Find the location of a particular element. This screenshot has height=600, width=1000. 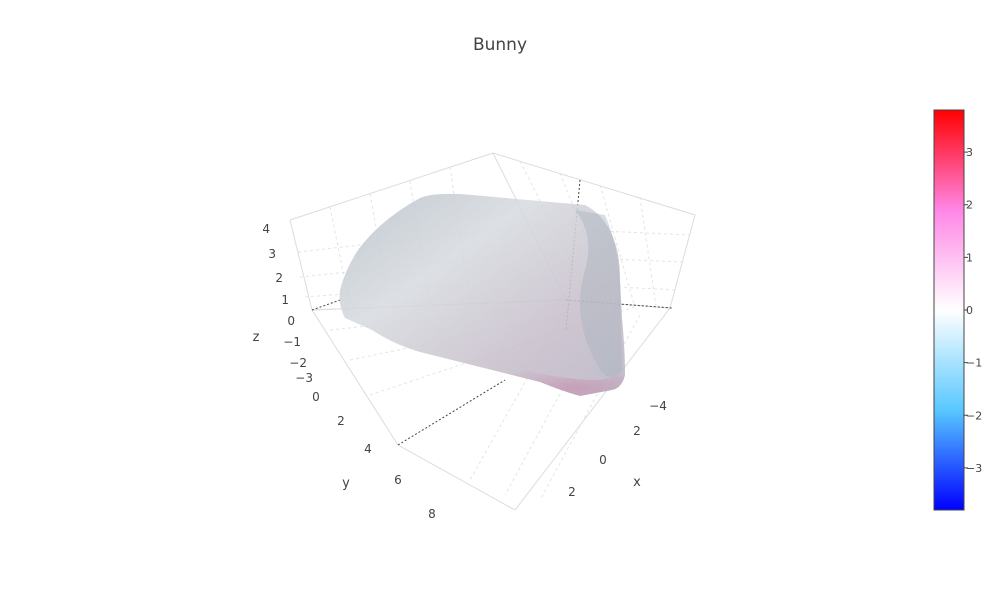

colorbar-tick-label: −2 is located at coordinates (974, 415).